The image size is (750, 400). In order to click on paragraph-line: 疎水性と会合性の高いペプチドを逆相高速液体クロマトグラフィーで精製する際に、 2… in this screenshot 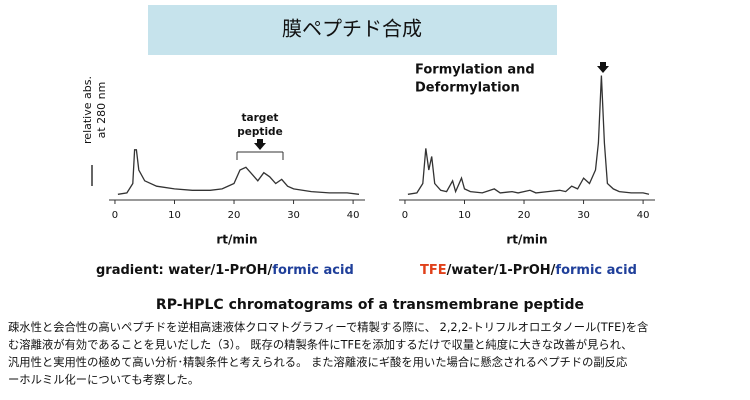, I will do `click(328, 327)`.